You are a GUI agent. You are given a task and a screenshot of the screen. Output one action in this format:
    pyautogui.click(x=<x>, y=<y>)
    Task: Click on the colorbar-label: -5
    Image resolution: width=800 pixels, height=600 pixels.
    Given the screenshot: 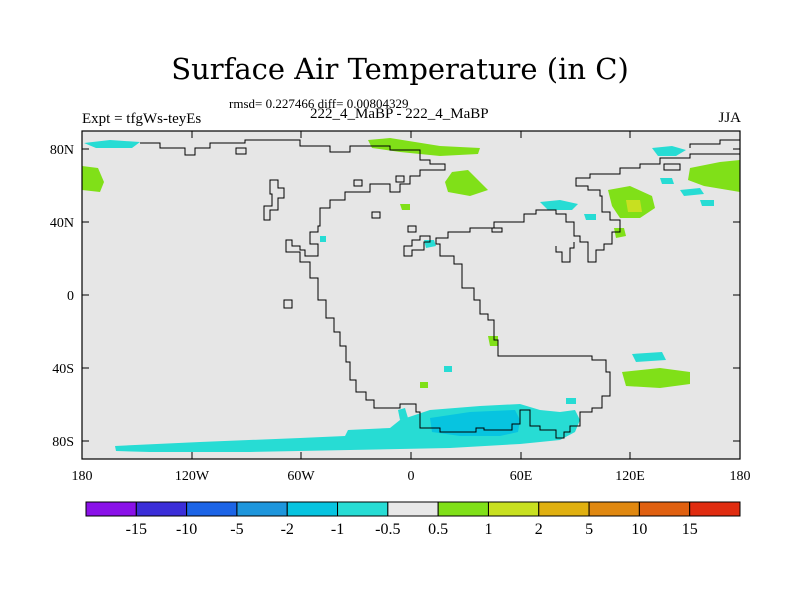 What is the action you would take?
    pyautogui.click(x=236, y=529)
    